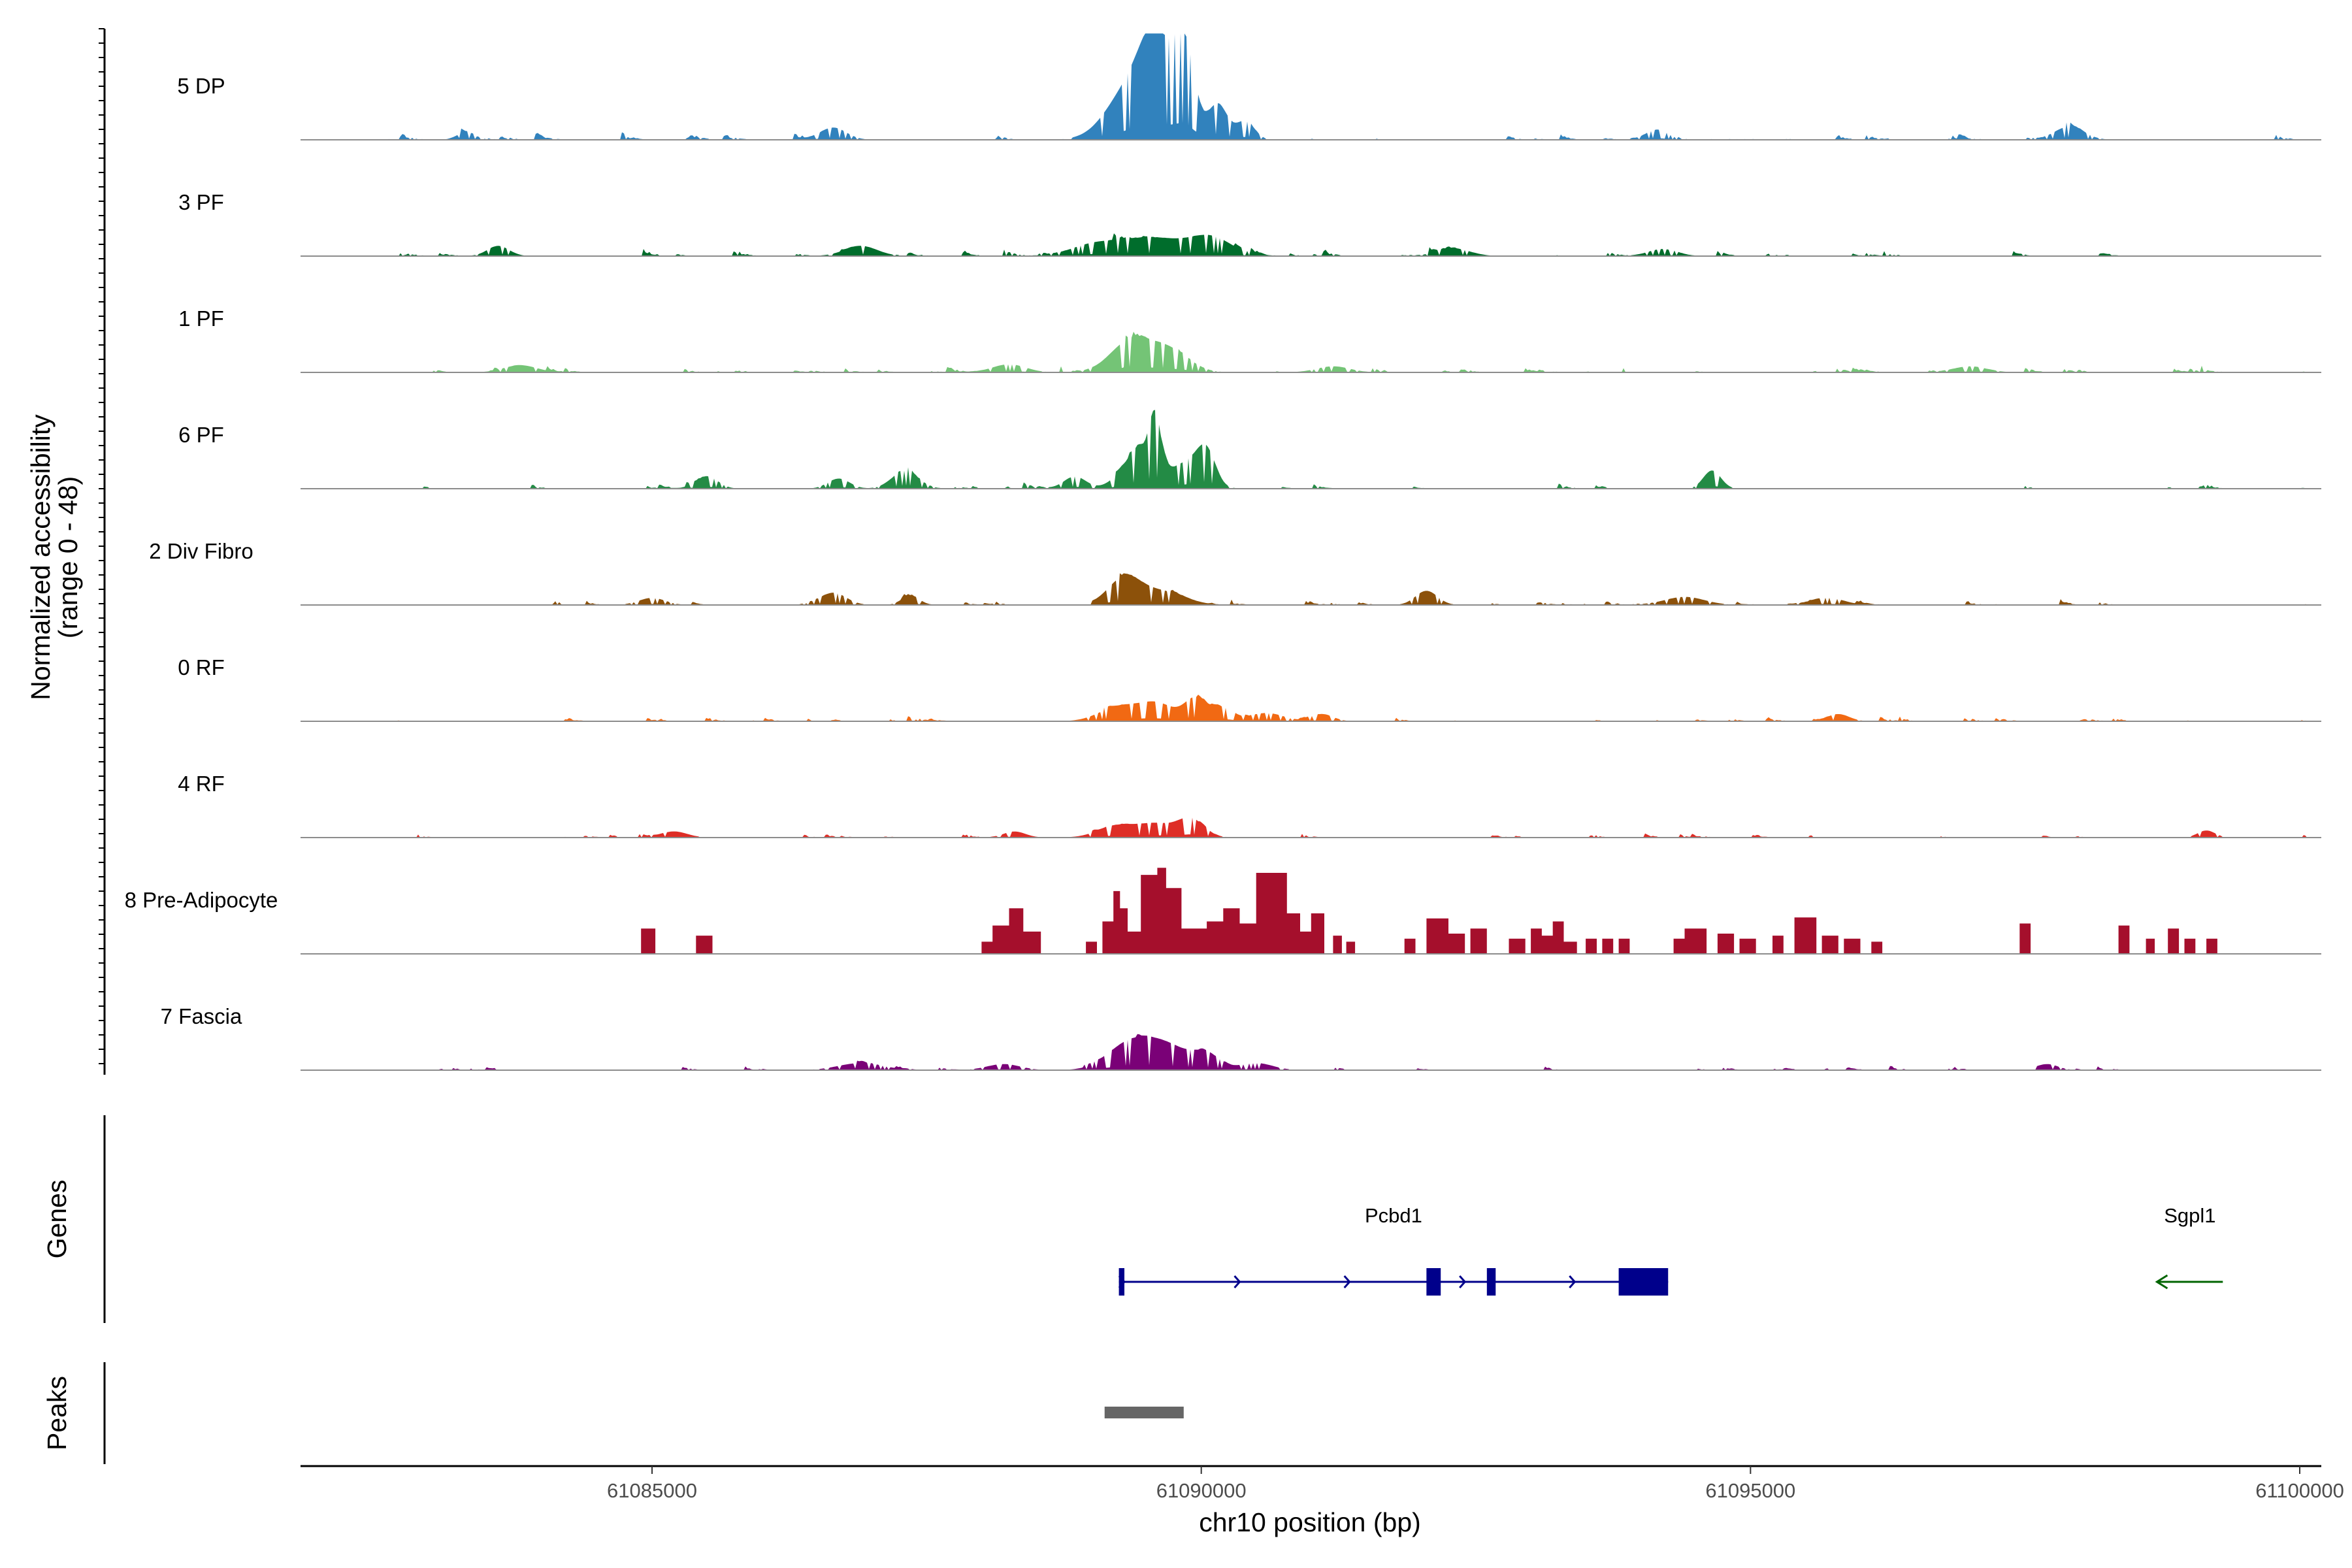 Image resolution: width=2352 pixels, height=1568 pixels. I want to click on y-axis-range: (range 0 - 48), so click(68, 557).